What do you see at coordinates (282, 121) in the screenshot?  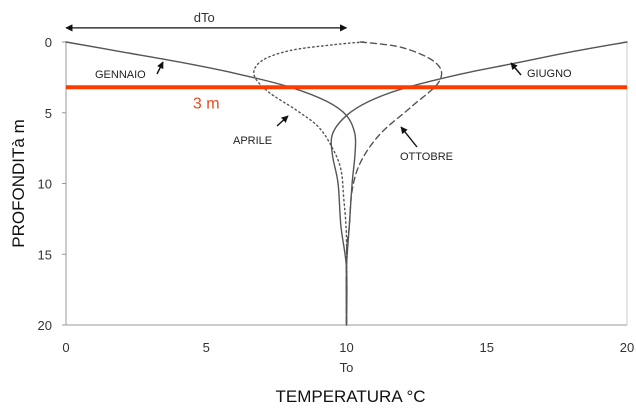 I see `aprile-pointer-arrow` at bounding box center [282, 121].